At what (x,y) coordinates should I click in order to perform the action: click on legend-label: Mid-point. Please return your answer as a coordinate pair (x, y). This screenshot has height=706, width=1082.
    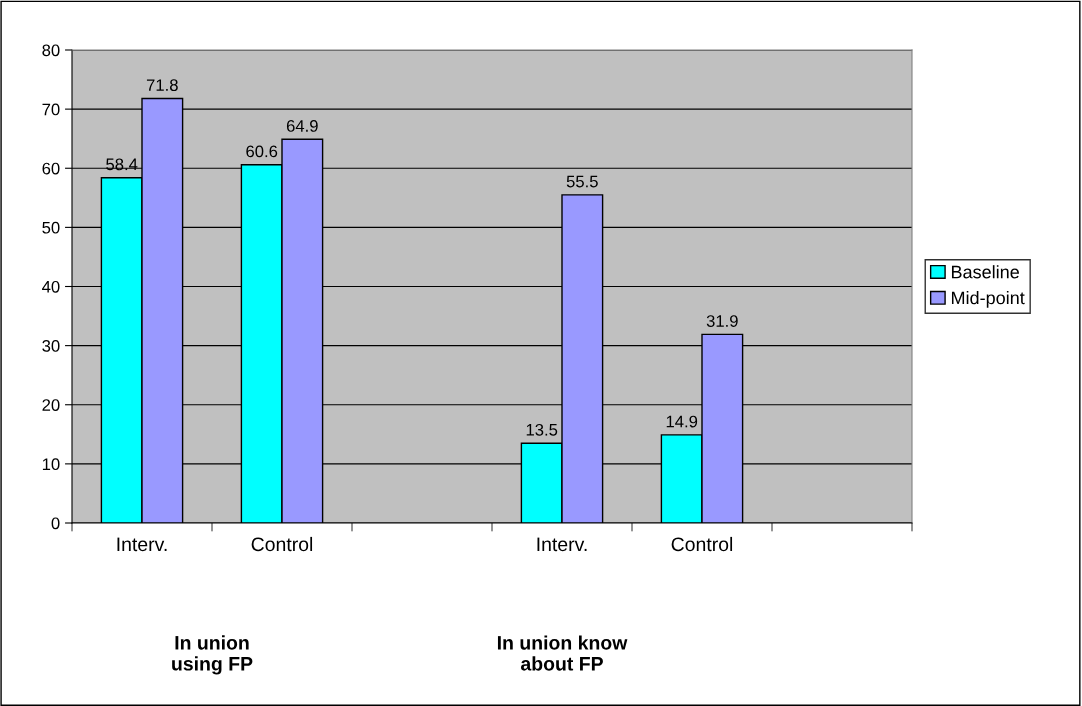
    Looking at the image, I should click on (988, 299).